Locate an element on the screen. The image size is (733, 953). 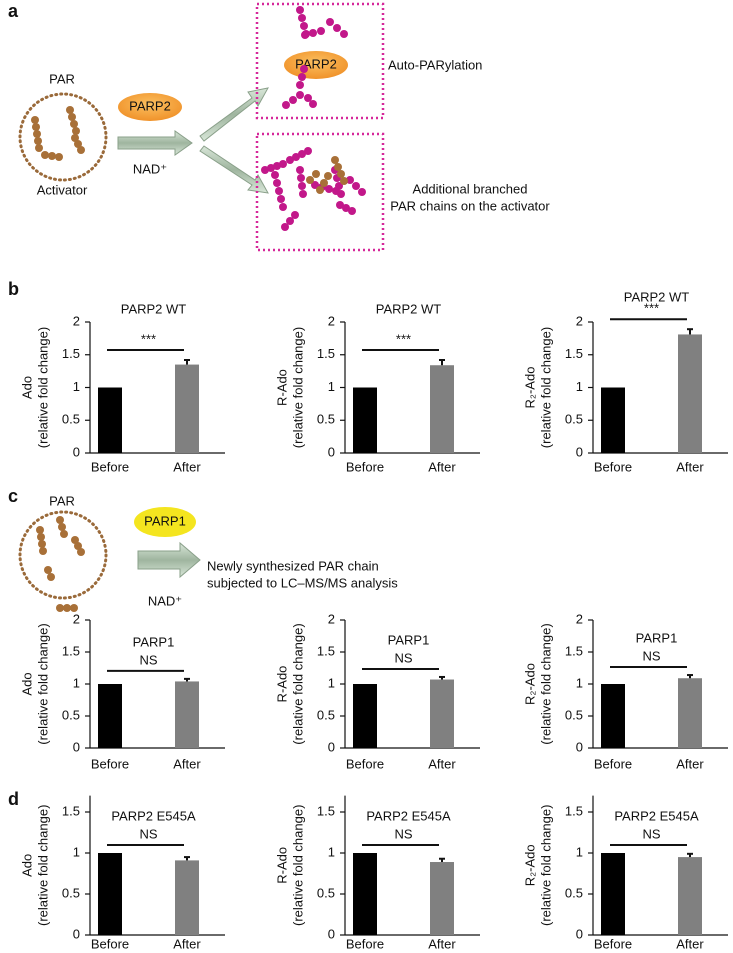
label: PAR is located at coordinates (62, 500).